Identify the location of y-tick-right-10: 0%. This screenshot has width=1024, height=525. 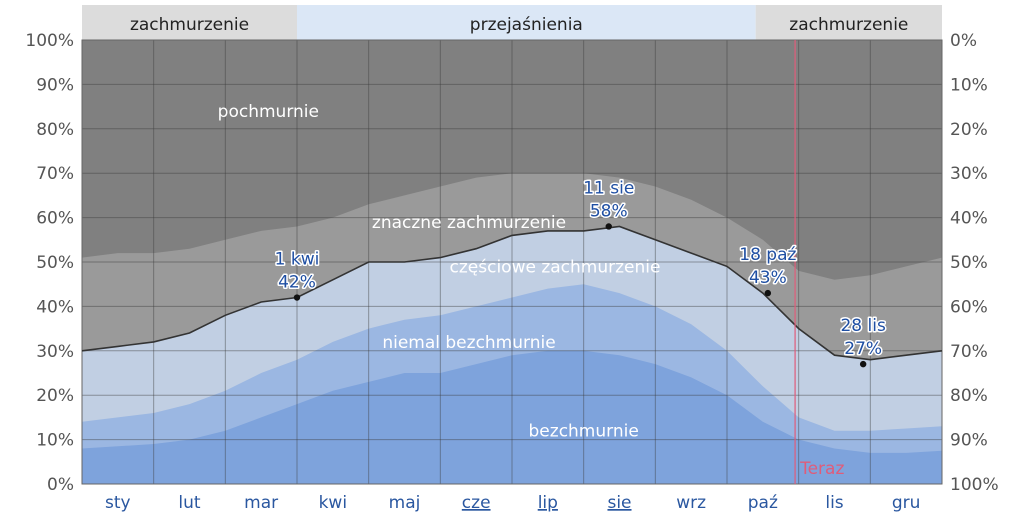
(963, 41).